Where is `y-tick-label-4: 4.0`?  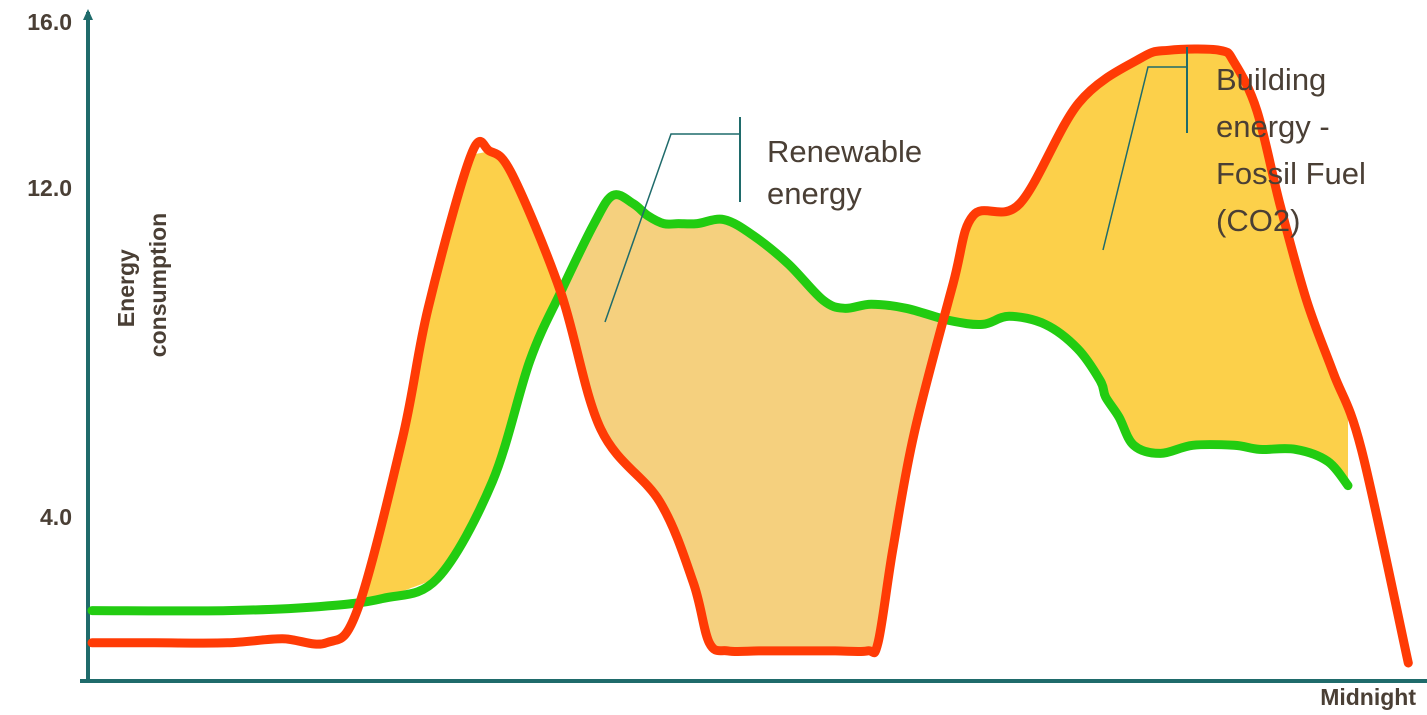
y-tick-label-4: 4.0 is located at coordinates (56, 517).